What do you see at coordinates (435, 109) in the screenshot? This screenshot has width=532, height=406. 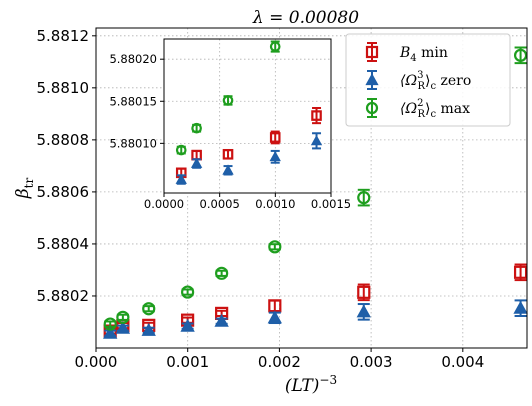 I see `legend-label: ⟨Ω2 R⟩c max` at bounding box center [435, 109].